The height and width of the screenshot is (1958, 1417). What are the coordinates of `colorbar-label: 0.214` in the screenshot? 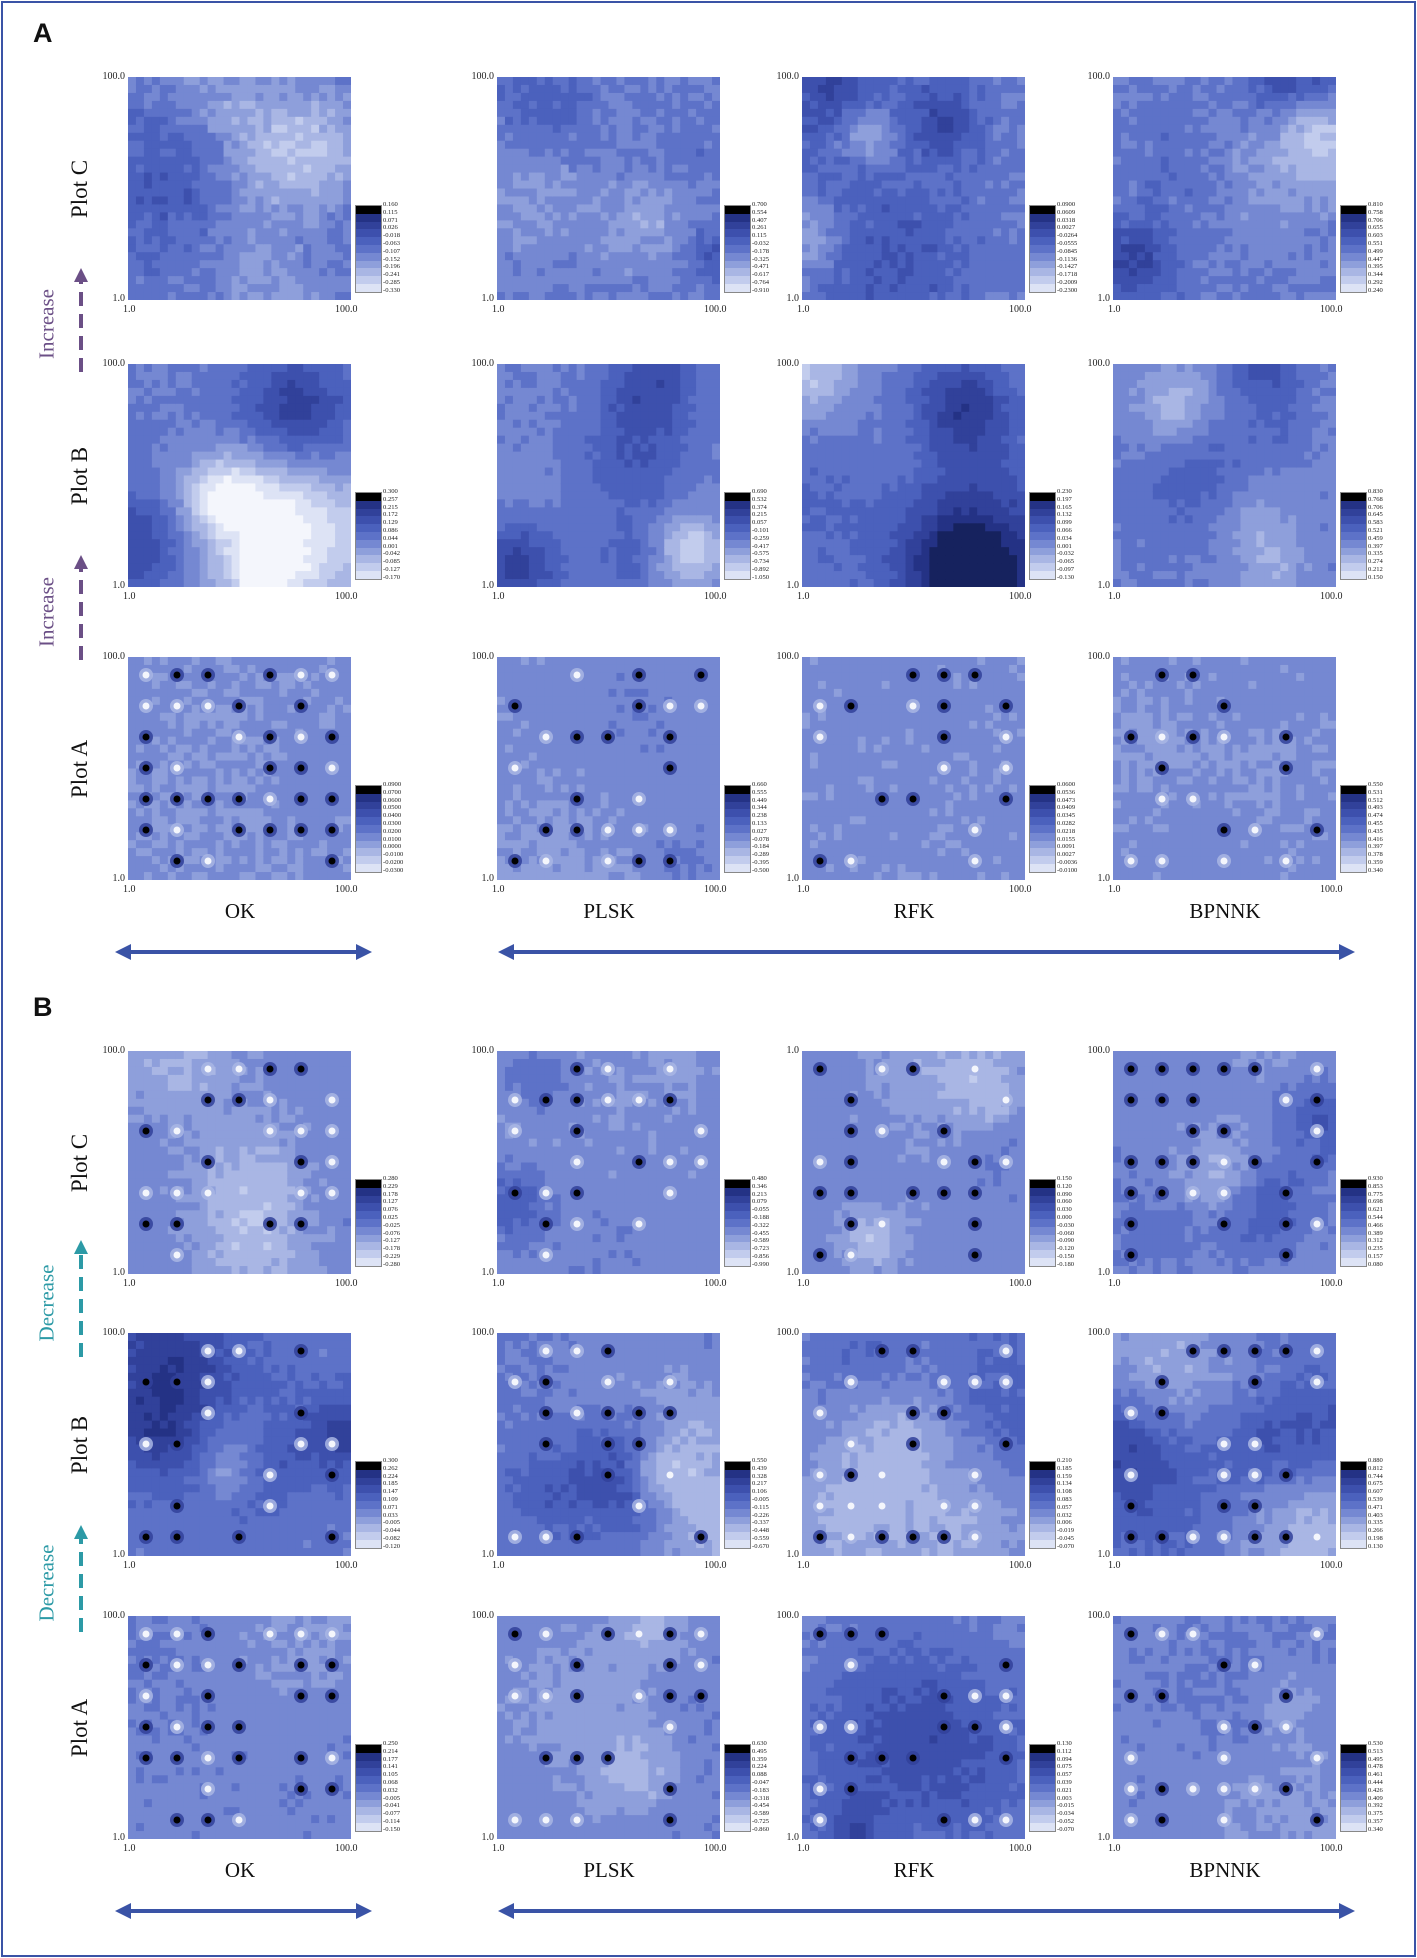 It's located at (390, 1752).